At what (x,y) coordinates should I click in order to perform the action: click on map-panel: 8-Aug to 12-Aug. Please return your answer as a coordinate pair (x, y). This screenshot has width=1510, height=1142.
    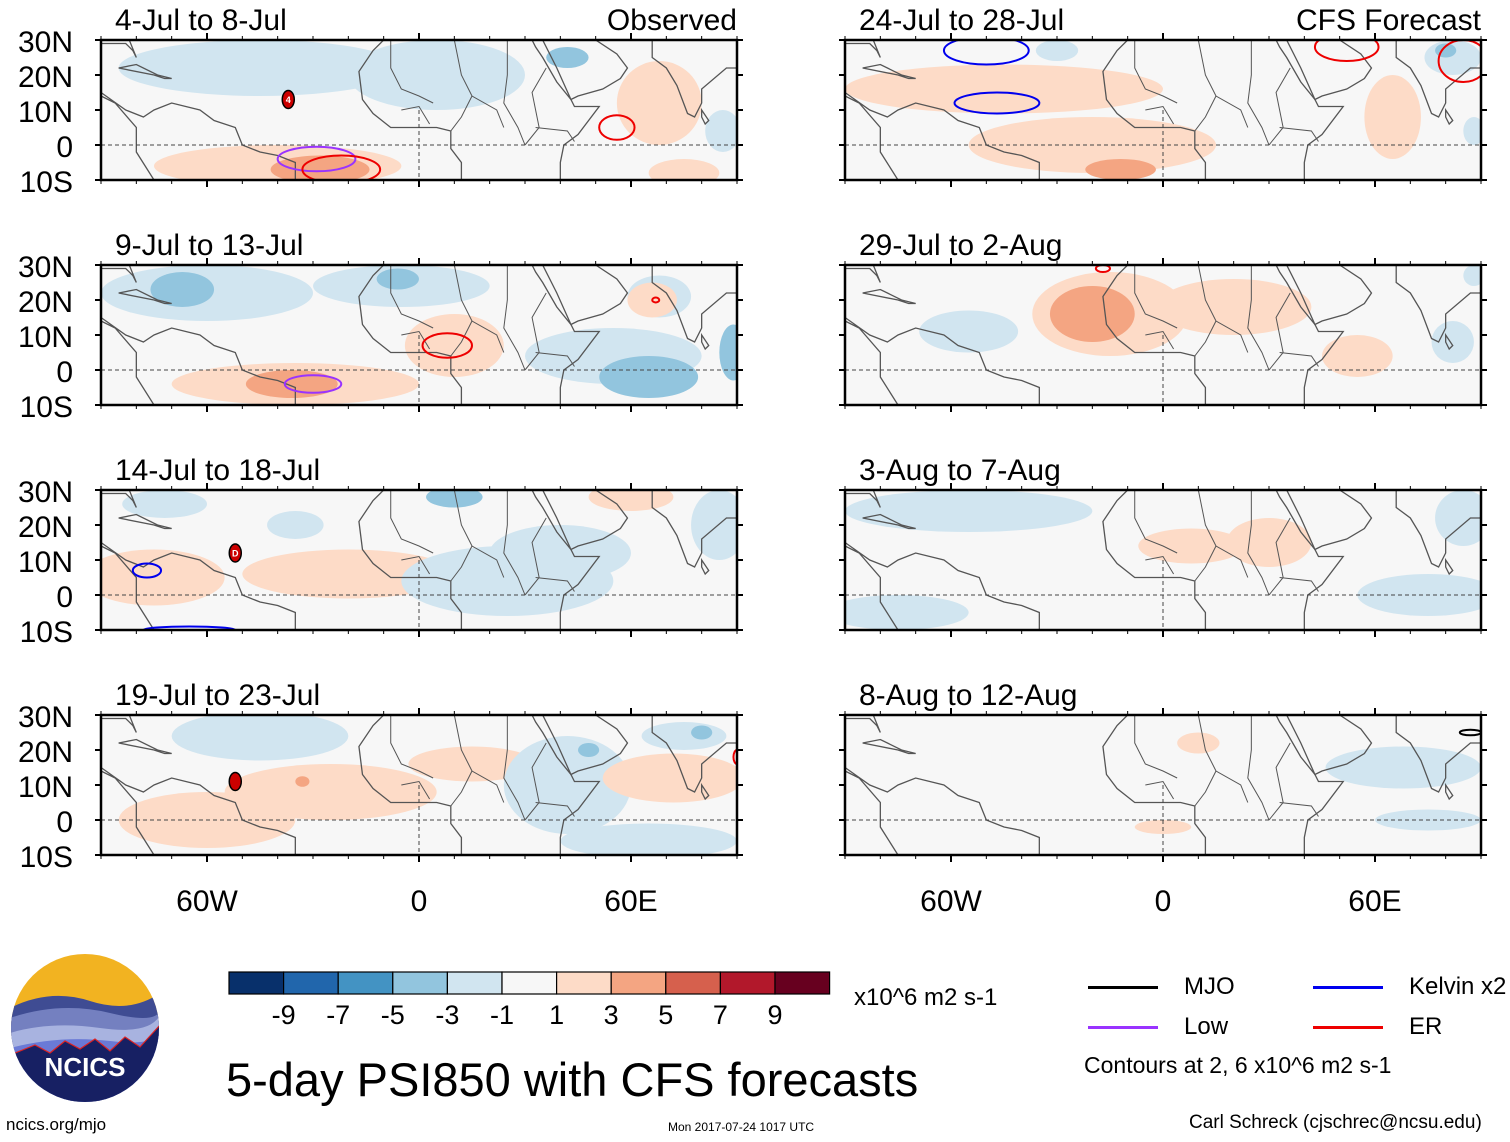
    Looking at the image, I should click on (1163, 770).